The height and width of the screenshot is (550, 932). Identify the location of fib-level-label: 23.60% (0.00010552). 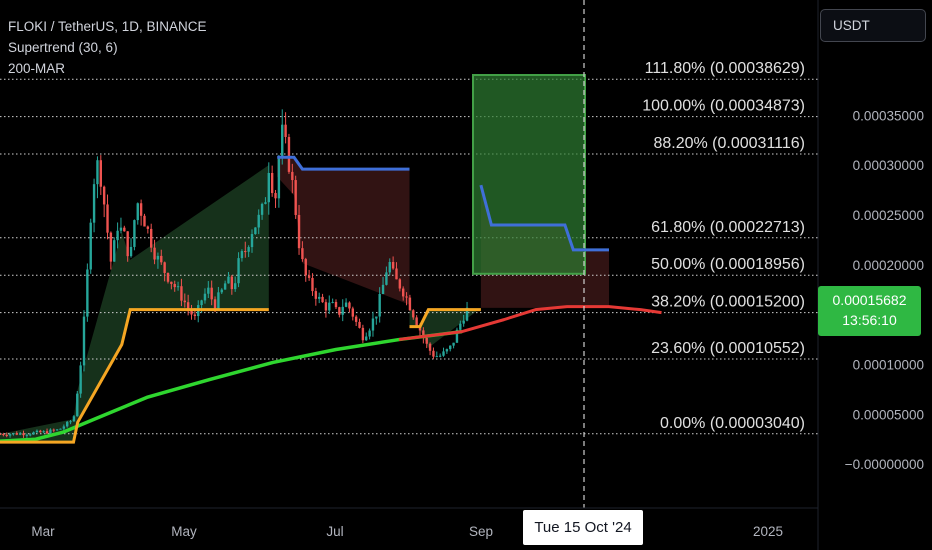
(728, 348).